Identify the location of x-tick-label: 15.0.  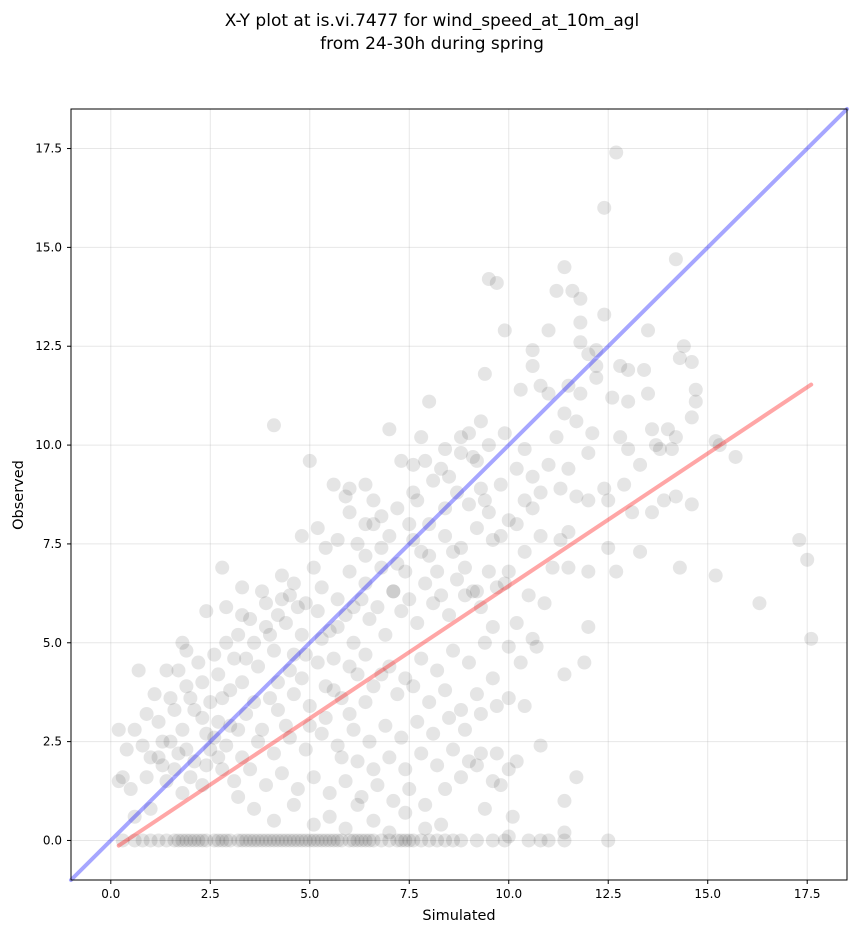
(707, 894).